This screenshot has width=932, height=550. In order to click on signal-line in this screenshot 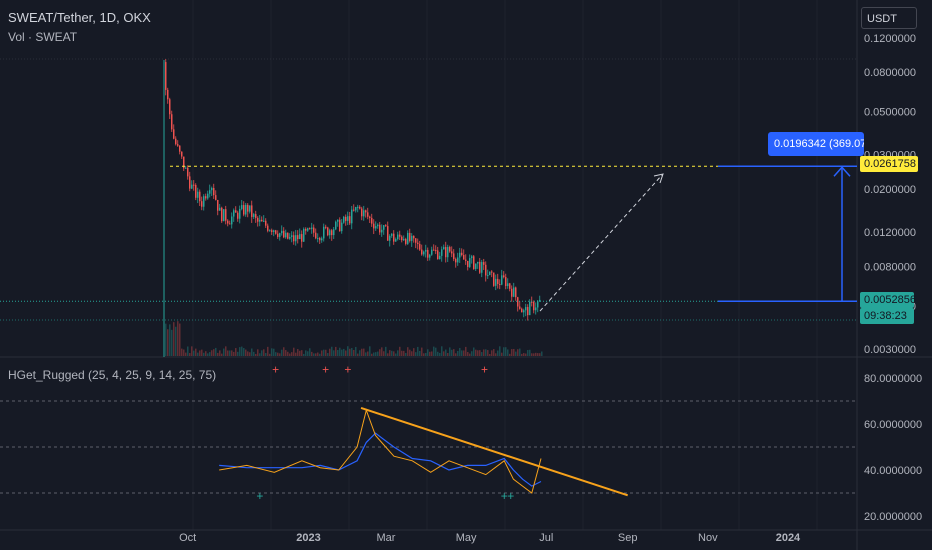, I will do `click(380, 459)`.